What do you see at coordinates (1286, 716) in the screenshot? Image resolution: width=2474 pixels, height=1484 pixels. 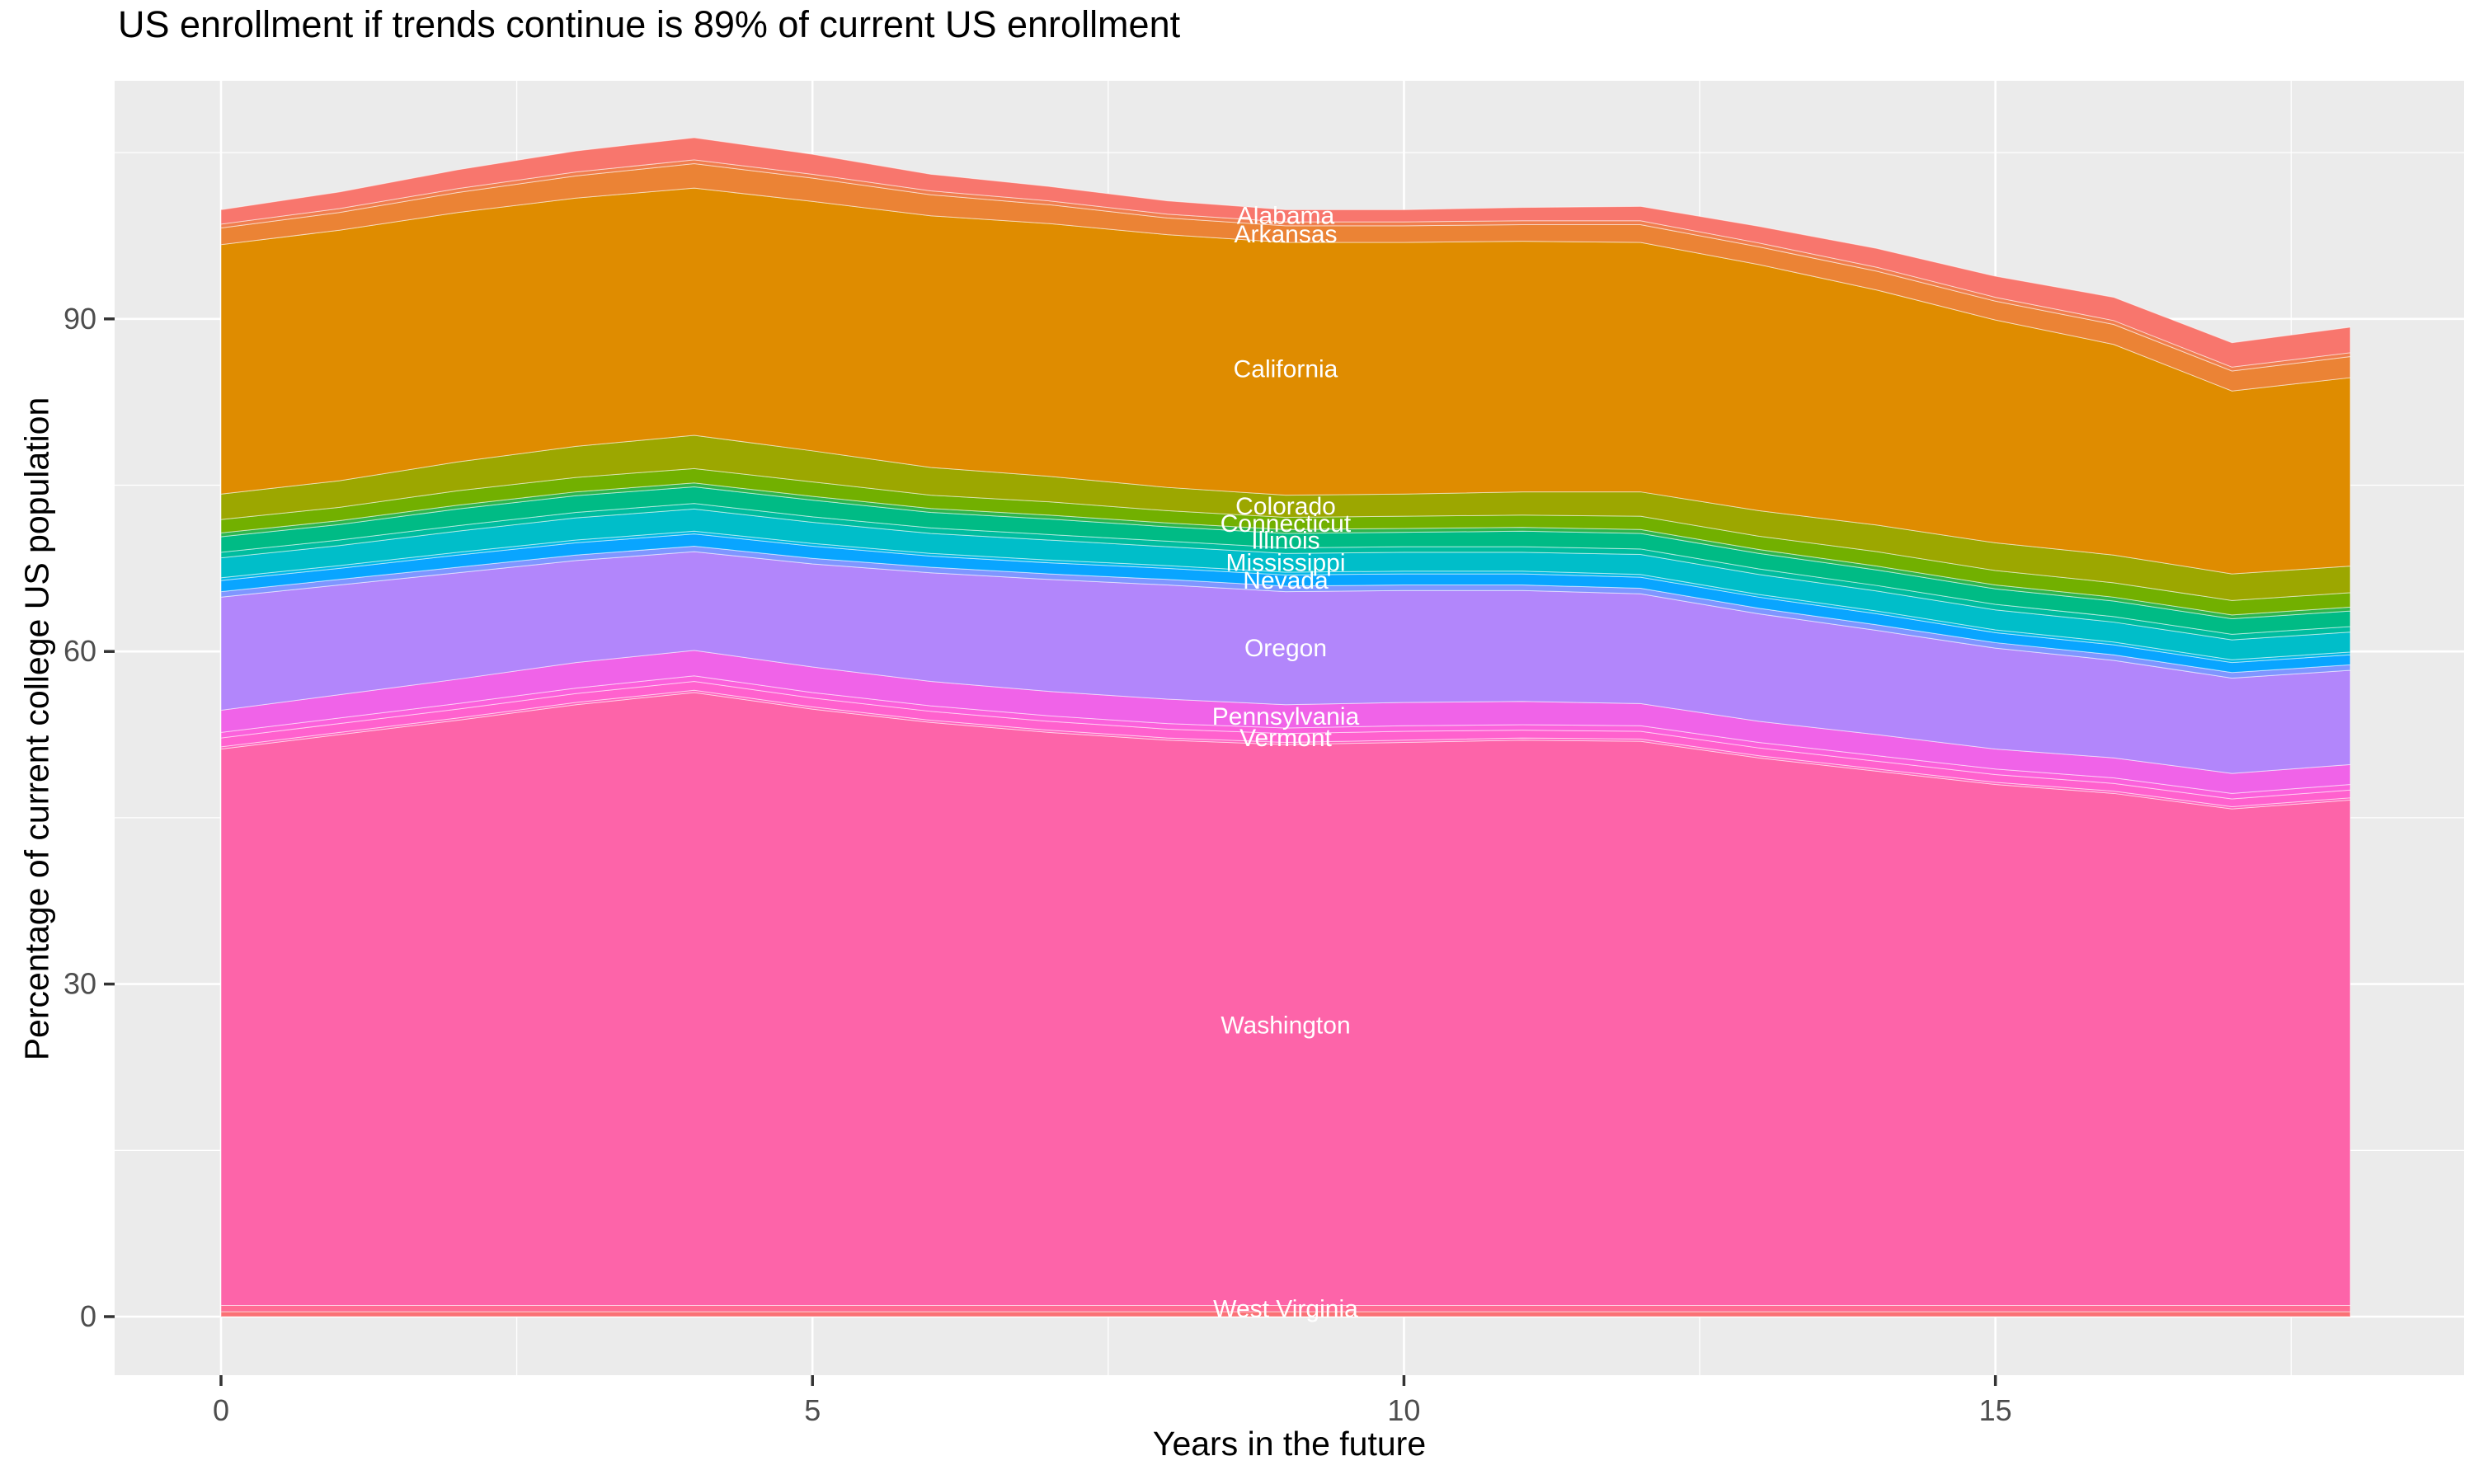 I see `state-label-pennsylvania: Pennsylvania` at bounding box center [1286, 716].